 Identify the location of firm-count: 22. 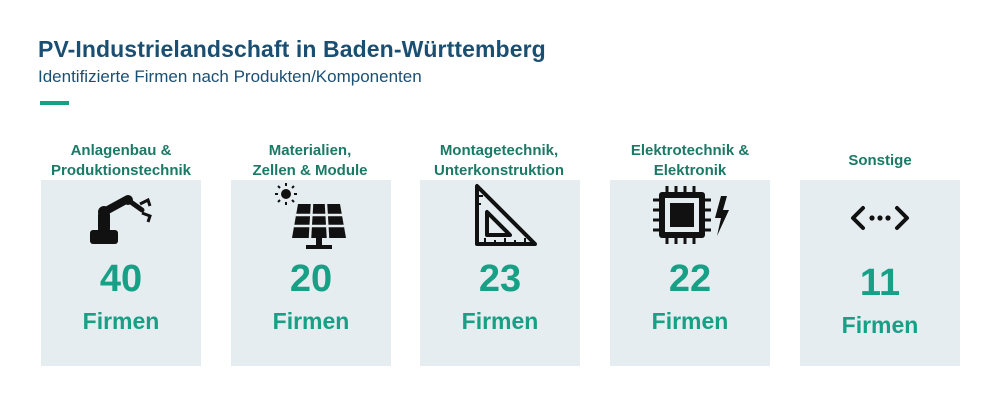
(690, 279).